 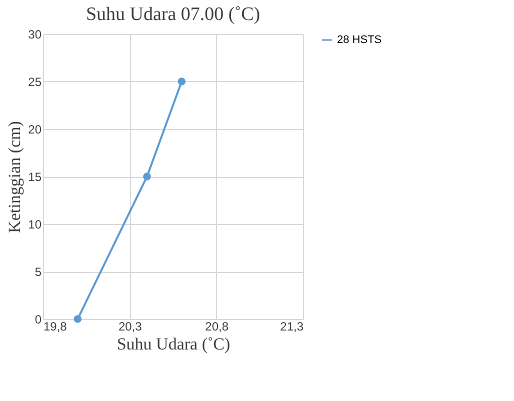 What do you see at coordinates (292, 327) in the screenshot?
I see `x-tick-label: 21,3` at bounding box center [292, 327].